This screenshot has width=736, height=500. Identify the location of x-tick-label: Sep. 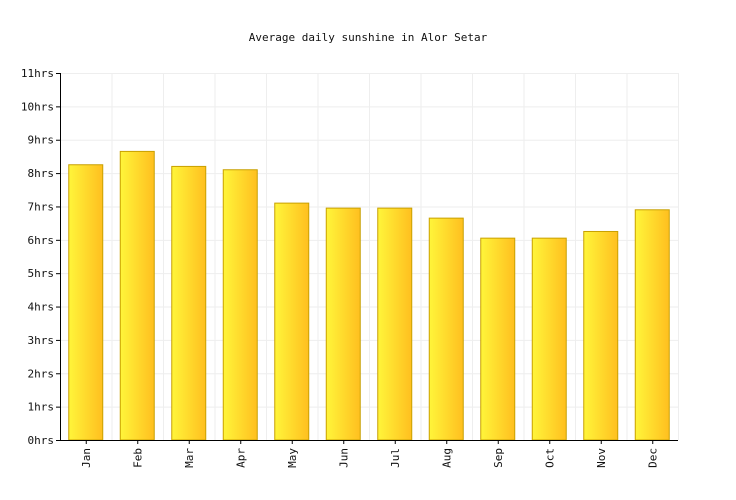
(498, 458).